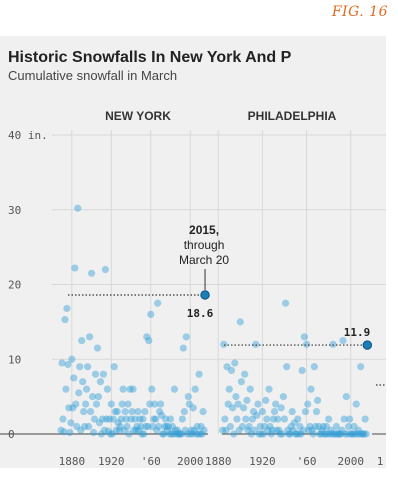 This screenshot has height=479, width=398. What do you see at coordinates (204, 230) in the screenshot?
I see `annotation-year: 2015,` at bounding box center [204, 230].